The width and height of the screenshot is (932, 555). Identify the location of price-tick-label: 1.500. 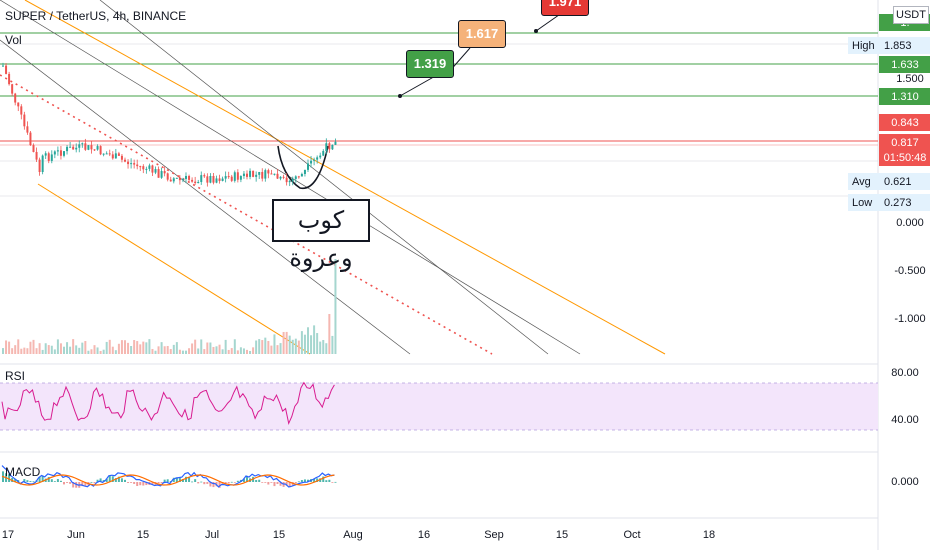
(910, 79).